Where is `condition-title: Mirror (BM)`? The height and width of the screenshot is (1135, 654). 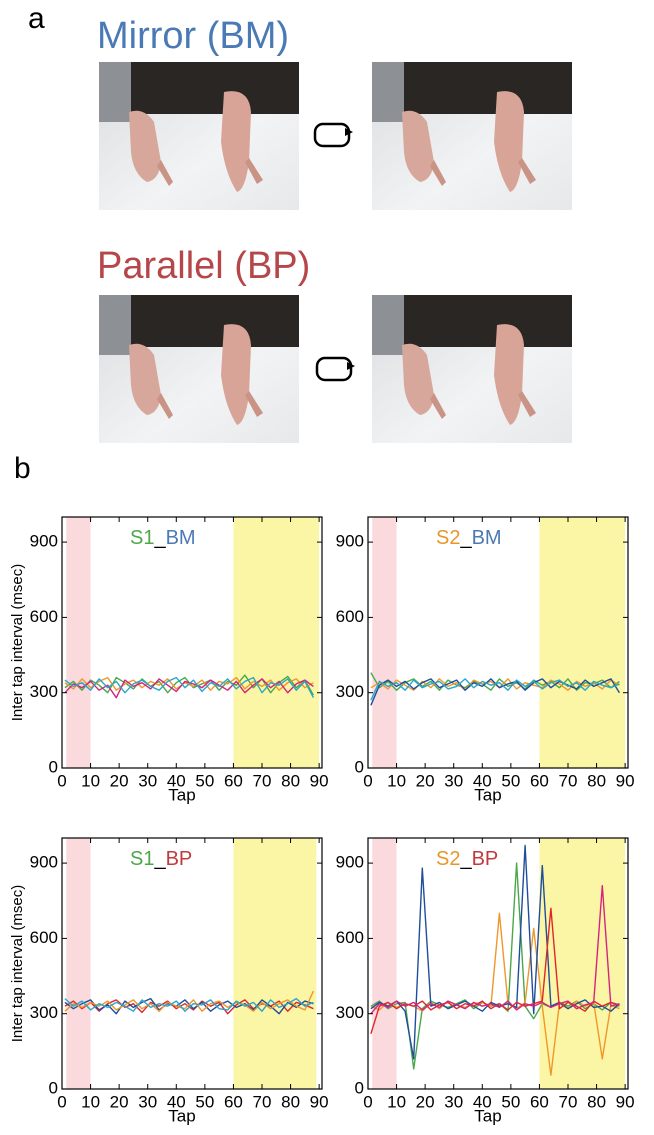
condition-title: Mirror (BM) is located at coordinates (193, 36).